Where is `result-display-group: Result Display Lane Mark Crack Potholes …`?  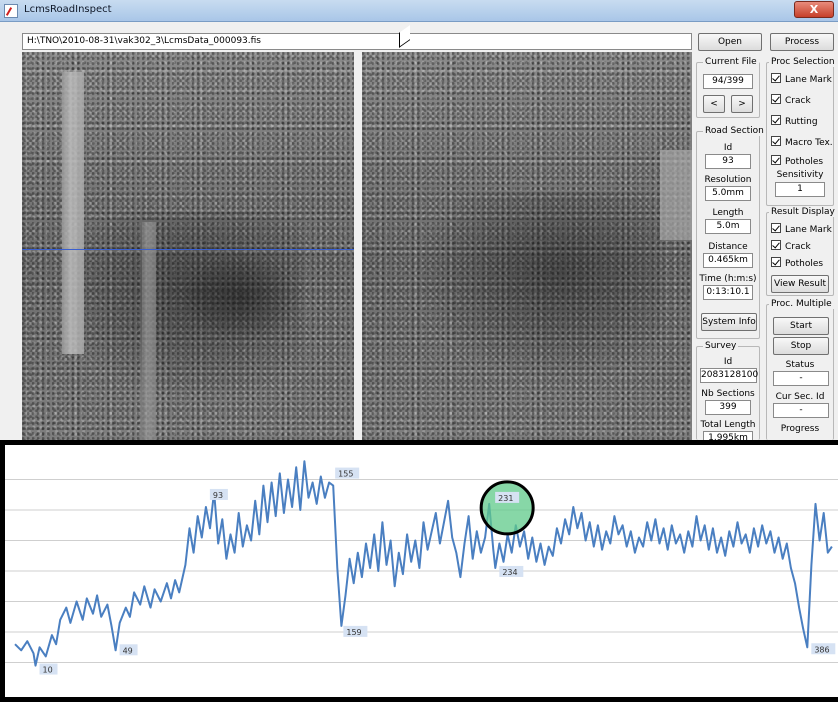 result-display-group: Result Display Lane Mark Crack Potholes … is located at coordinates (801, 251).